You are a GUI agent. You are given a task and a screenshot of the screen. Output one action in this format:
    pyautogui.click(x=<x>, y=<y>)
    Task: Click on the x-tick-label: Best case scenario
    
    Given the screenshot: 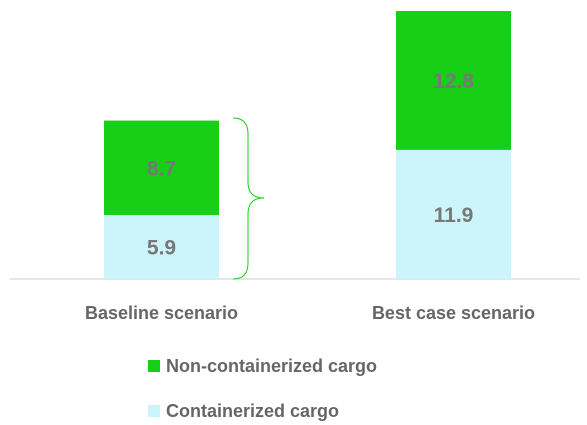 What is the action you would take?
    pyautogui.click(x=453, y=313)
    